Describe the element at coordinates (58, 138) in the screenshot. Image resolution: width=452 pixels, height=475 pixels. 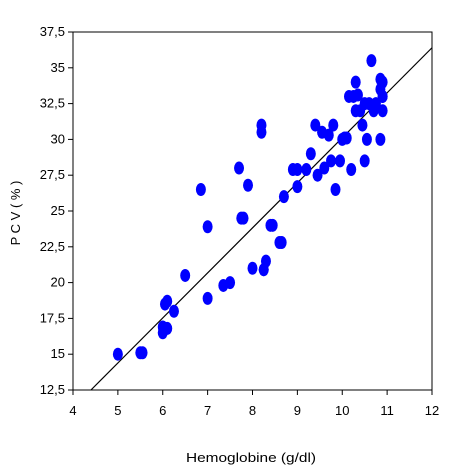
I see `y-tick-label: 30` at that location.